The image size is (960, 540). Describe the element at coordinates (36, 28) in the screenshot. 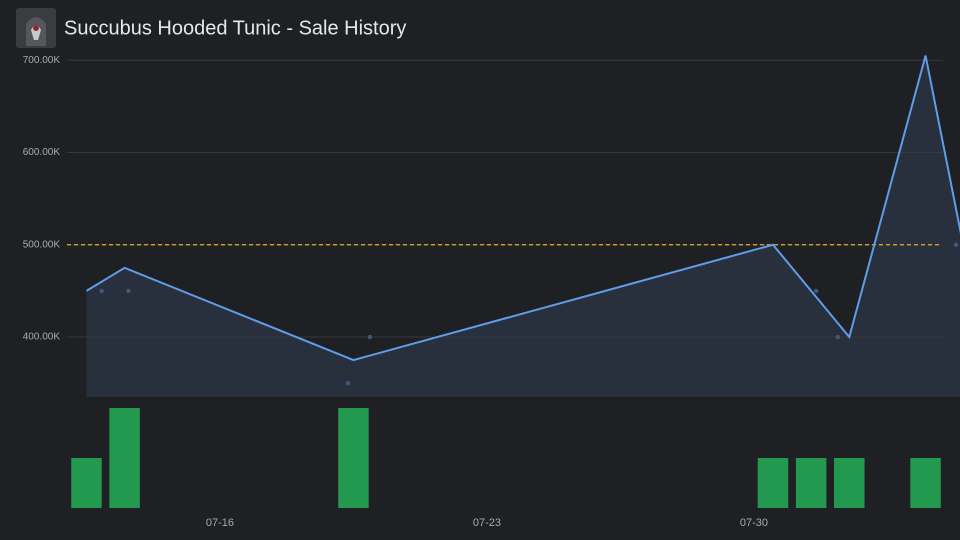

I see `item-icon` at that location.